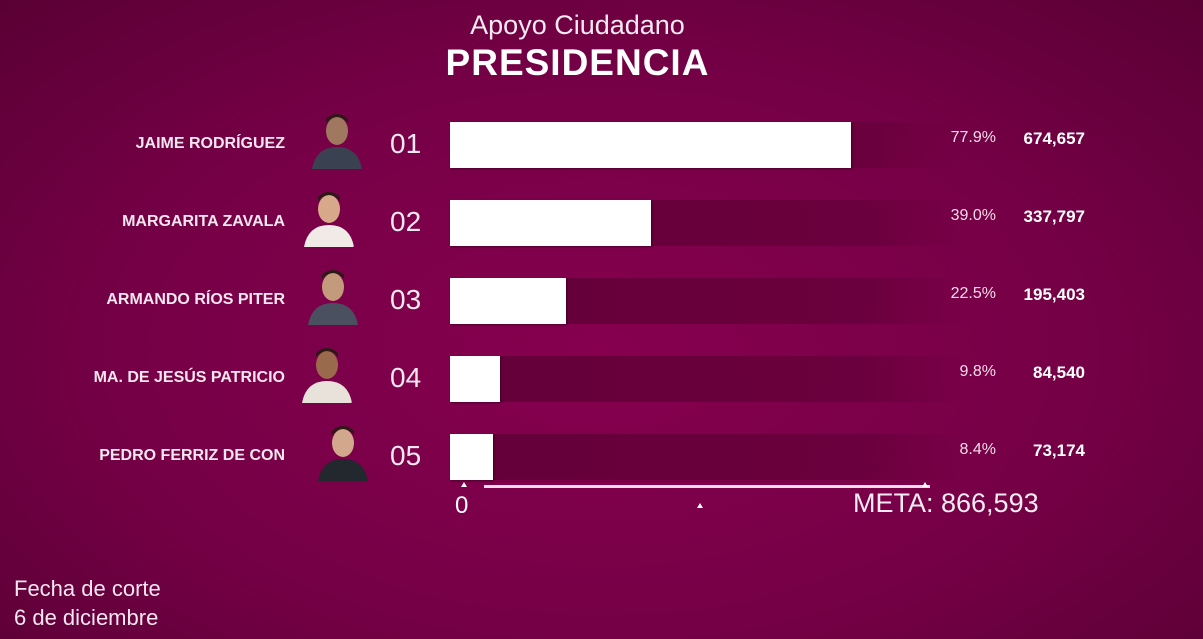 This screenshot has width=1203, height=639. Describe the element at coordinates (1054, 294) in the screenshot. I see `value-label: 195,403` at that location.